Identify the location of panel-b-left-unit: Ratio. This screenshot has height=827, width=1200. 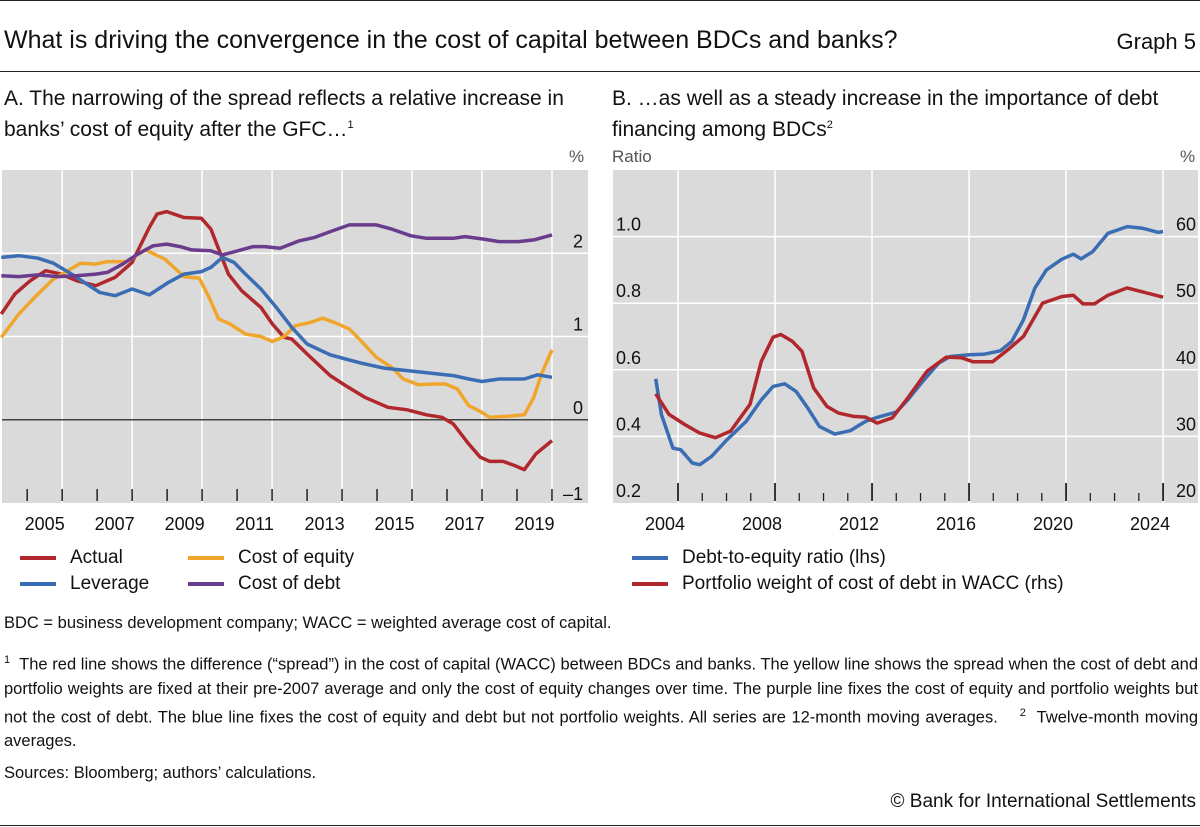
(632, 156).